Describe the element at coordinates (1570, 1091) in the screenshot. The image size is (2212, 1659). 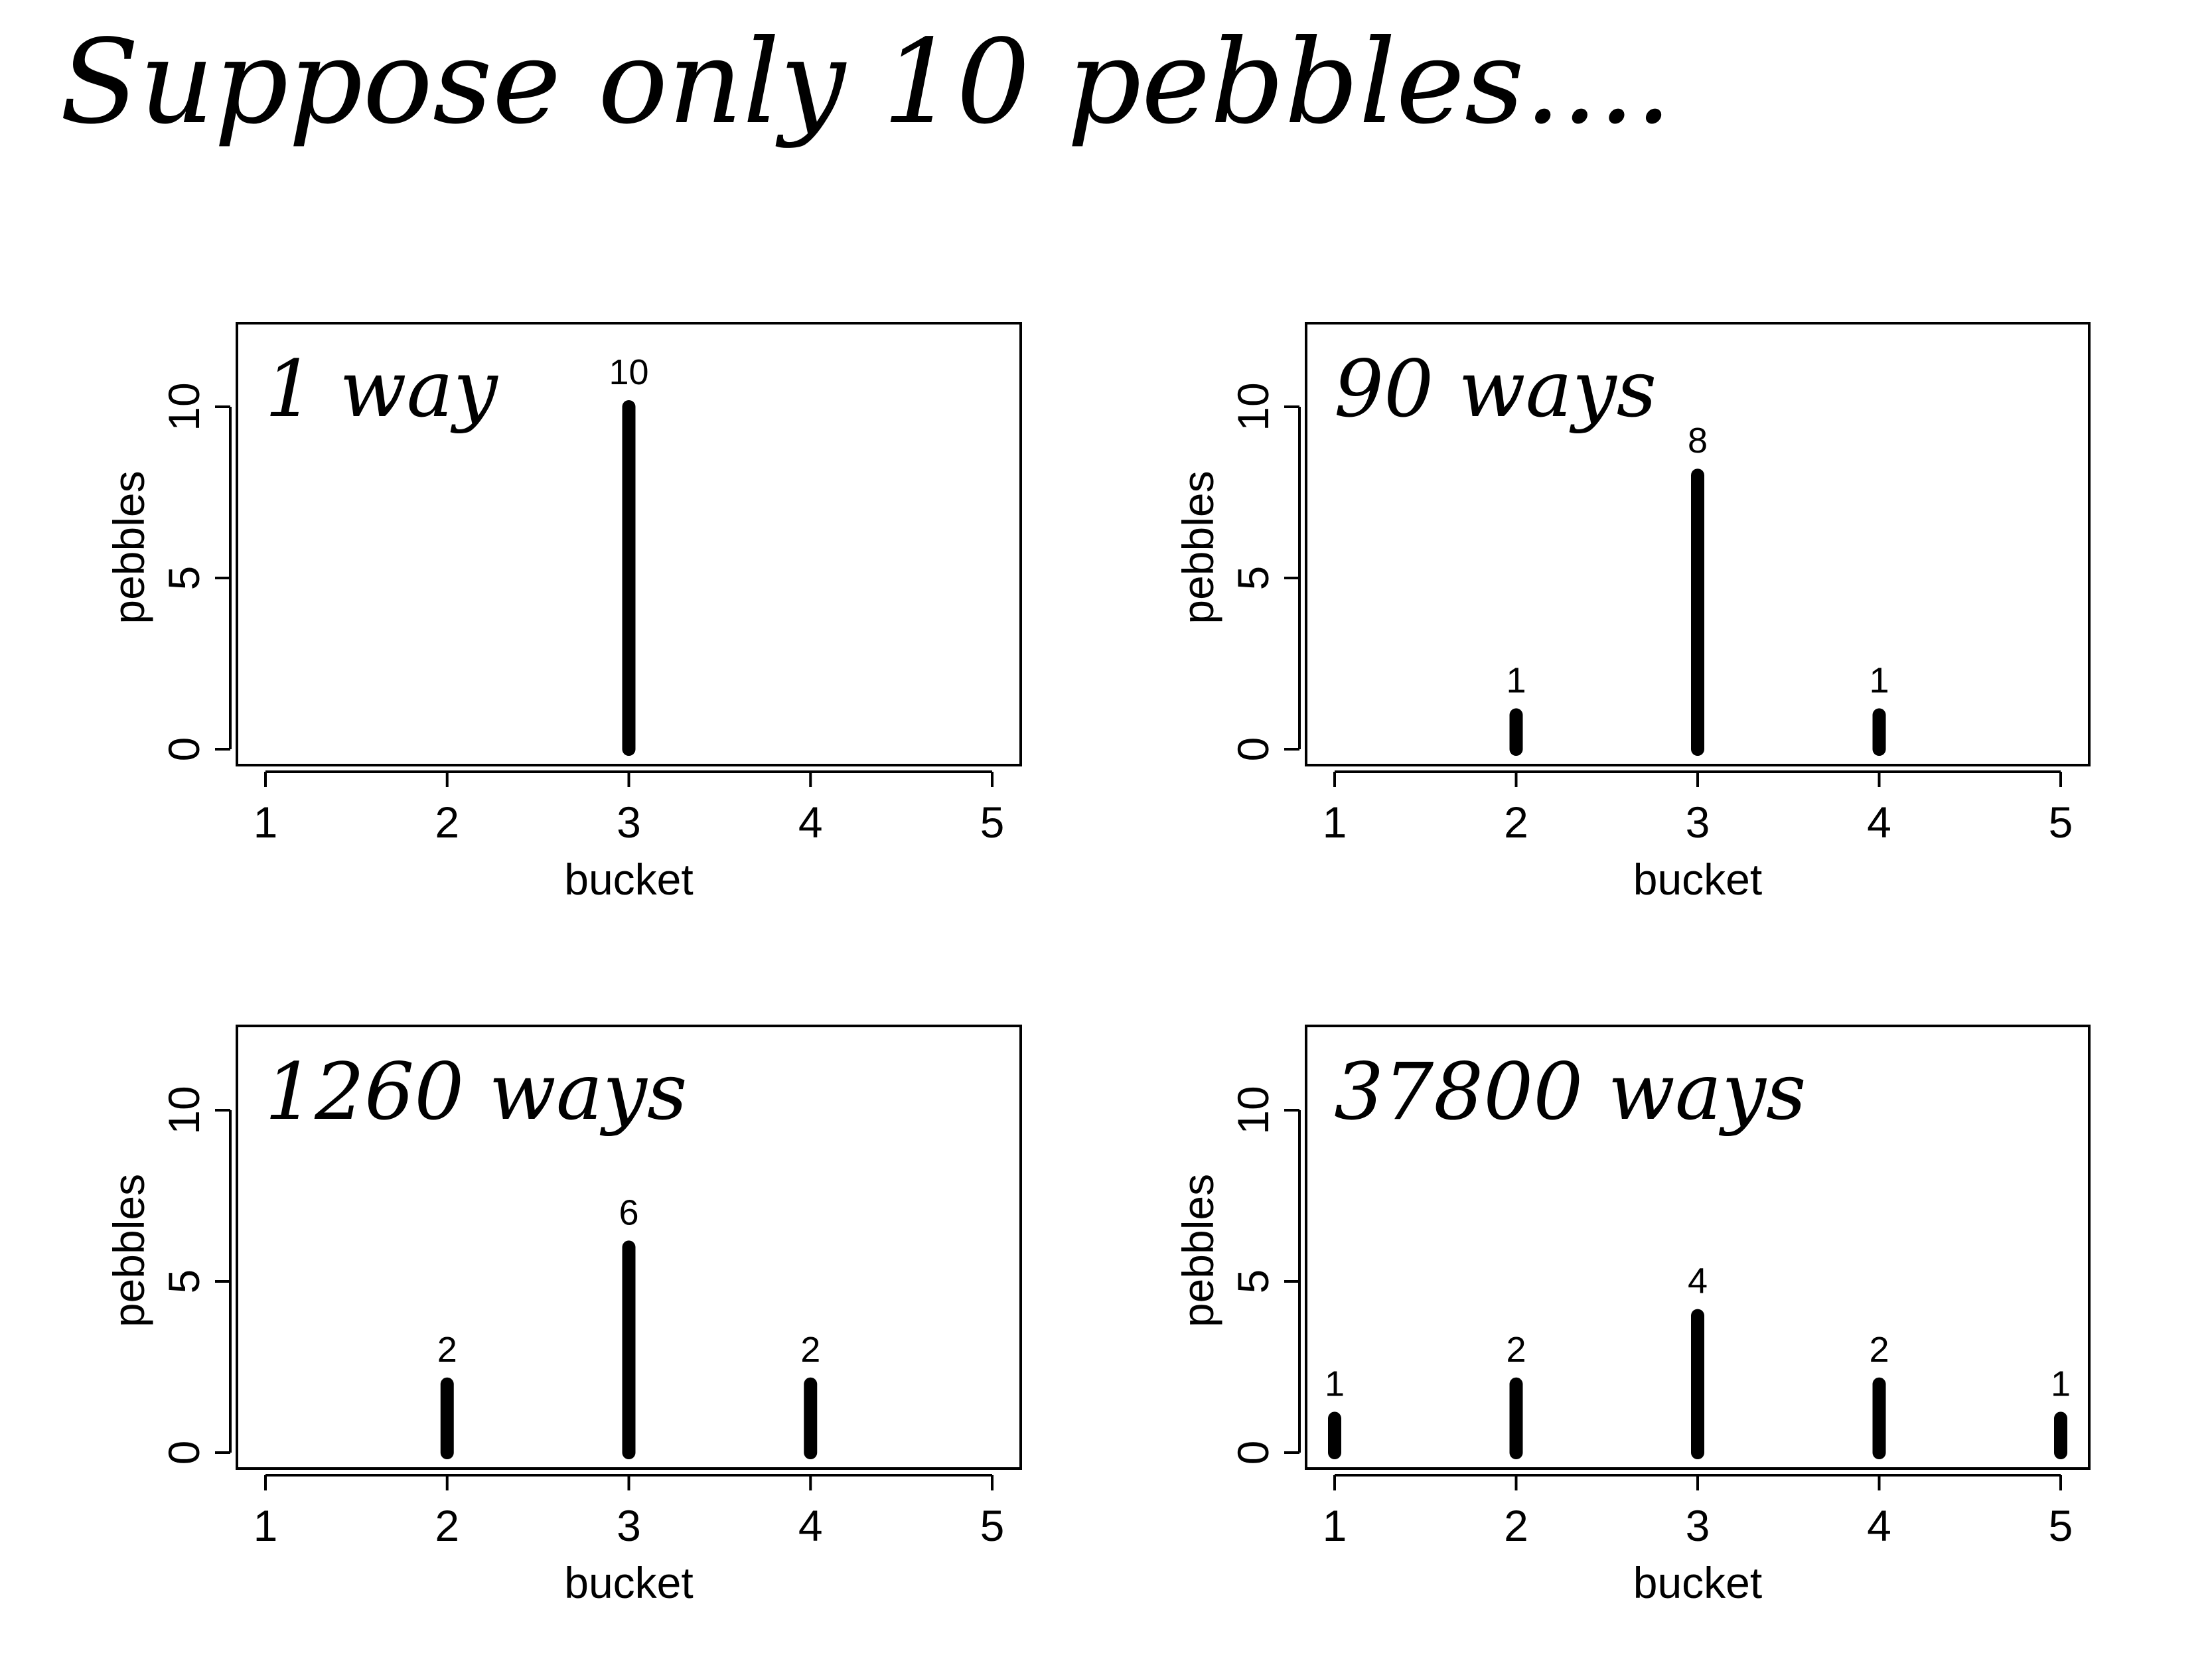
I see `panel-4-title: 37800 ways` at that location.